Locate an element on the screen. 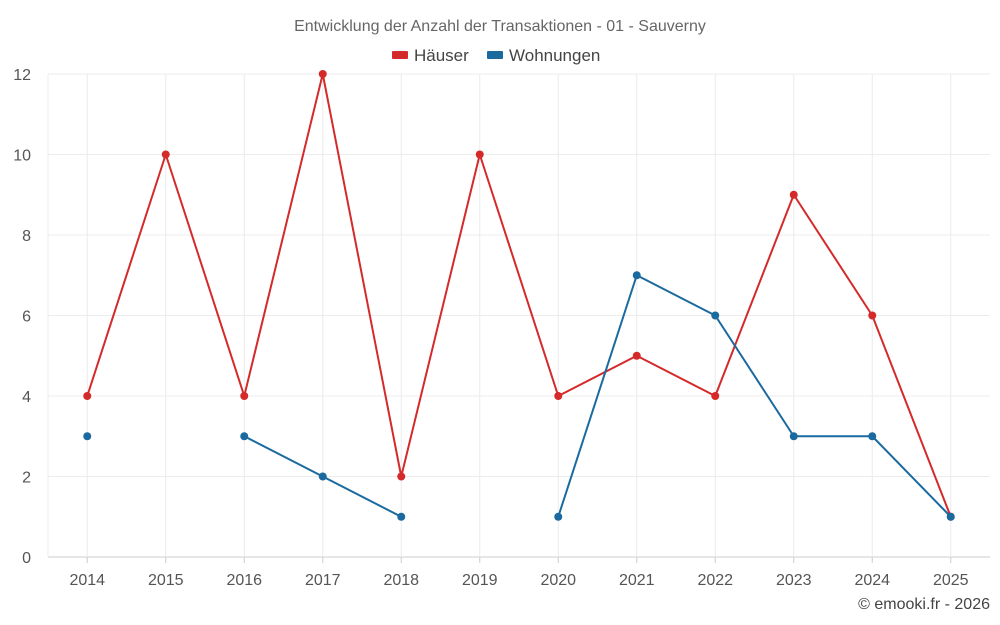  x-tick-label: 2024 is located at coordinates (872, 580).